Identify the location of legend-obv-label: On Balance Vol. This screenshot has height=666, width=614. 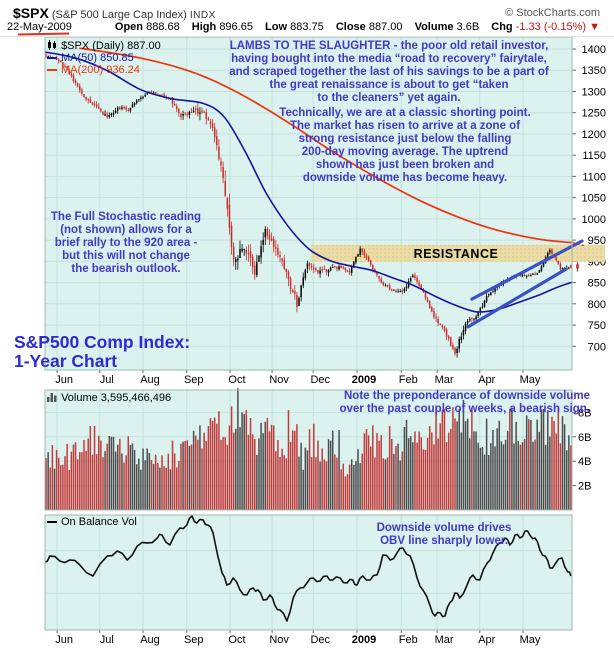
(99, 522).